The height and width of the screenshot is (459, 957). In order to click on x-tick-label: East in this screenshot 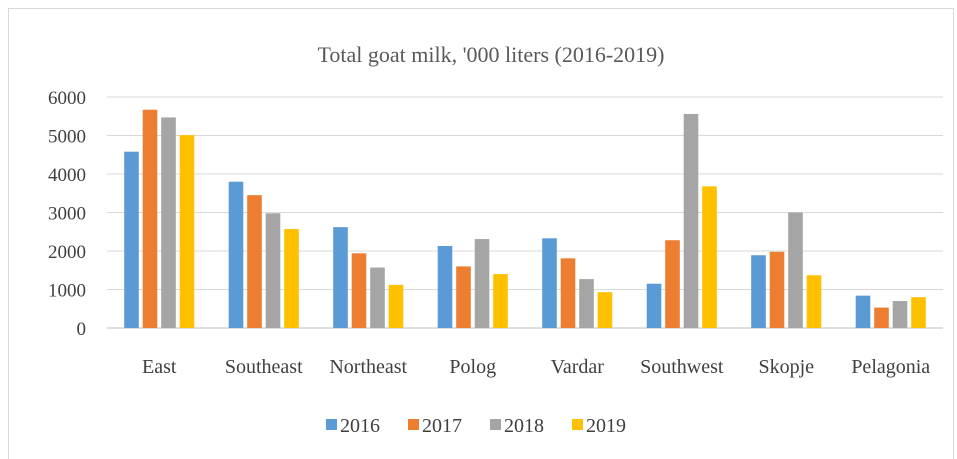, I will do `click(159, 367)`.